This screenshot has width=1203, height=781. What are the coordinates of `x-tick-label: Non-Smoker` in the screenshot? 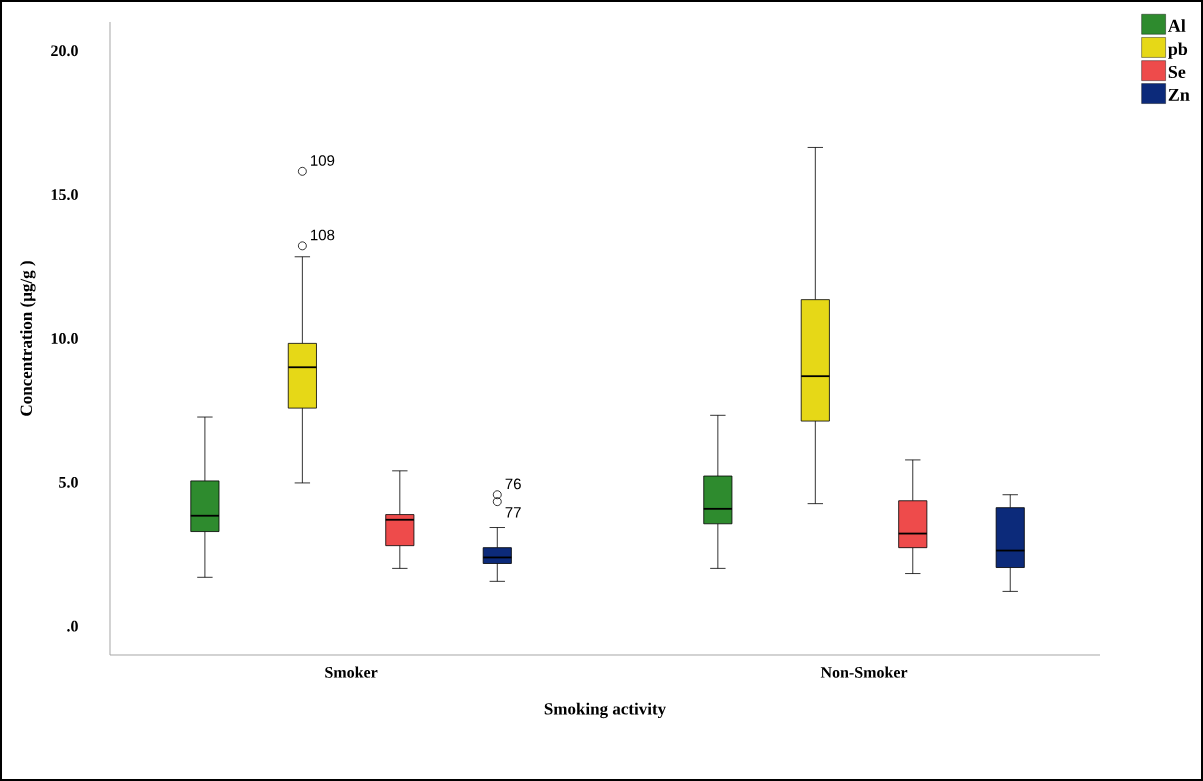 It's located at (864, 672).